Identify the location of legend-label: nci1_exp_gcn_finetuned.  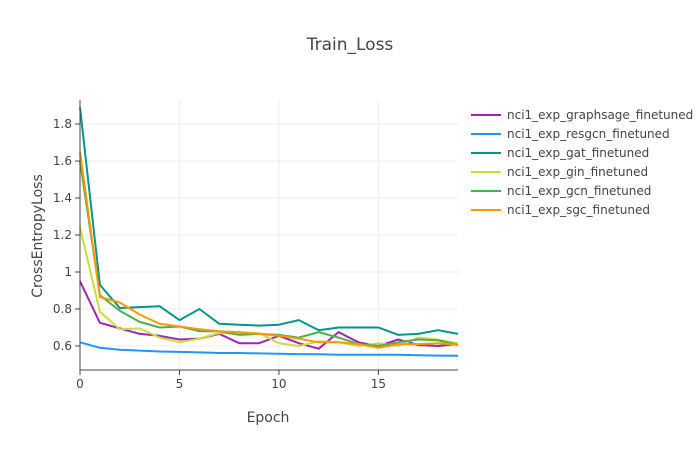
(579, 191).